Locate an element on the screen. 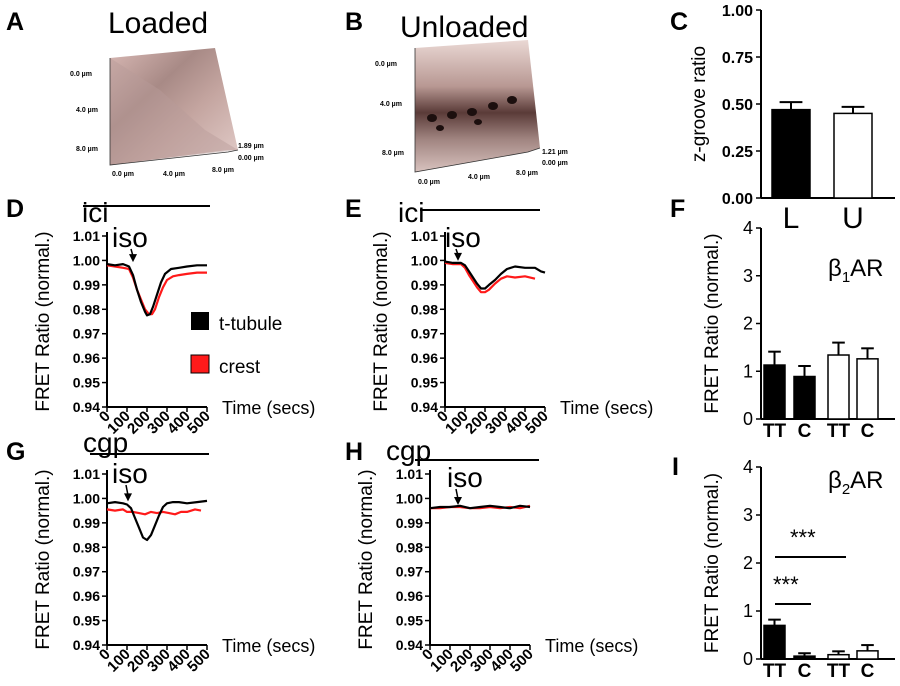 This screenshot has height=686, width=900. y-tick-label: 0 is located at coordinates (748, 419).